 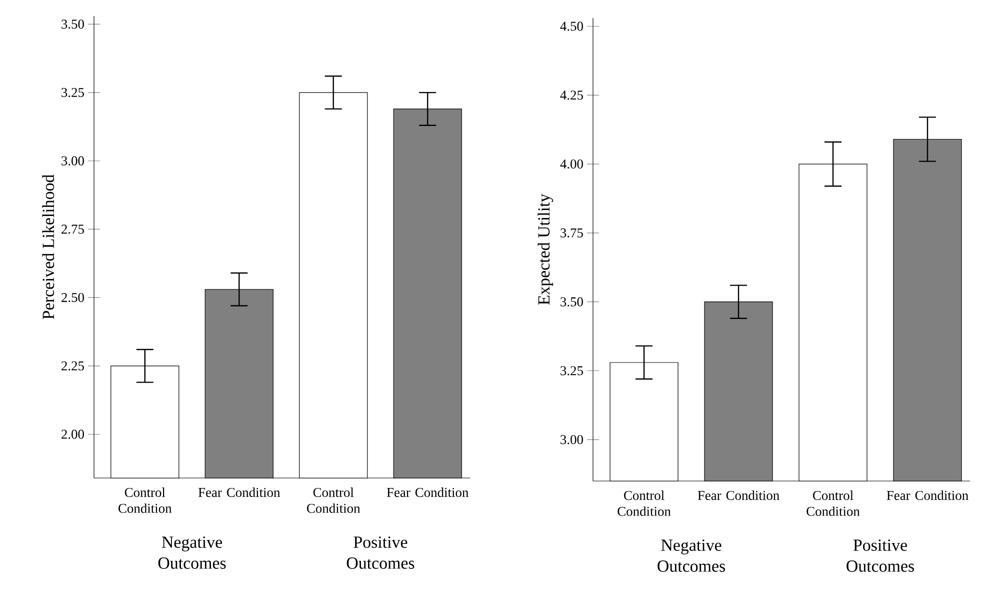 What do you see at coordinates (73, 434) in the screenshot?
I see `y-tick-label: 2.00` at bounding box center [73, 434].